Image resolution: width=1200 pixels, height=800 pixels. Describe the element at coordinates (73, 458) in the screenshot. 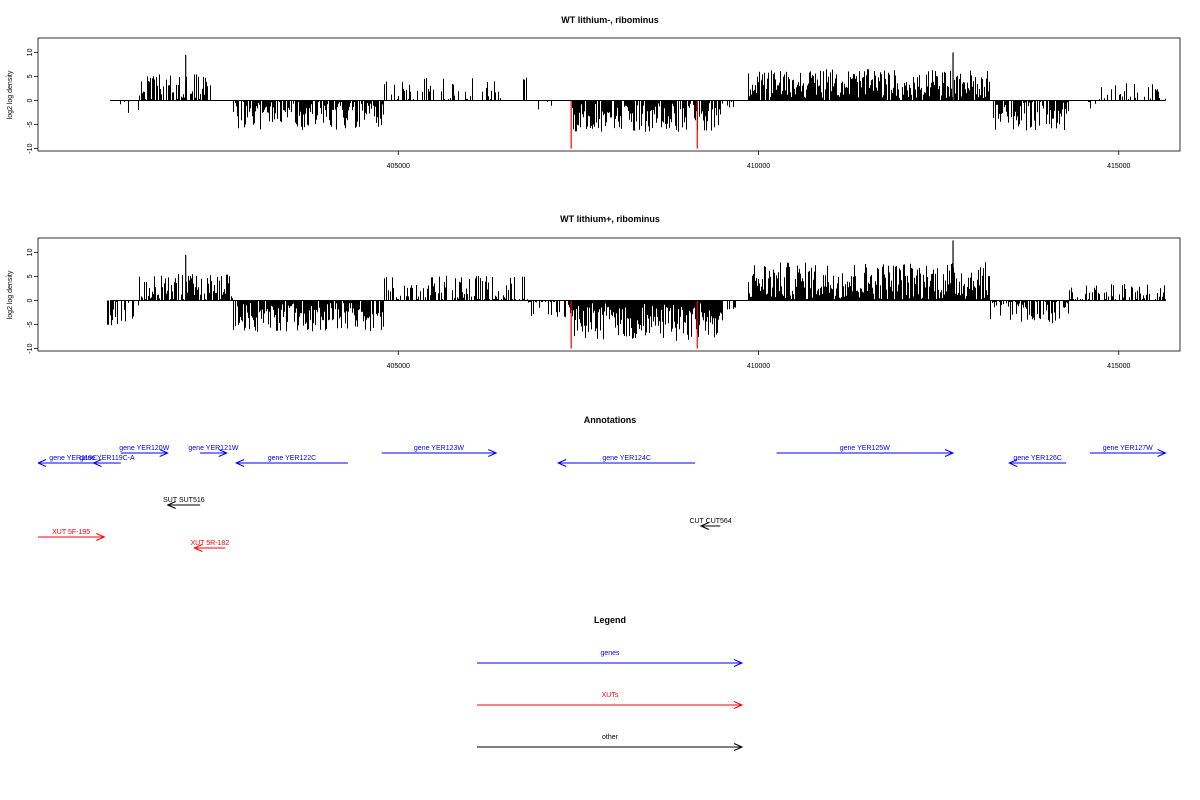

I see `feature-label: gene YER119C` at that location.